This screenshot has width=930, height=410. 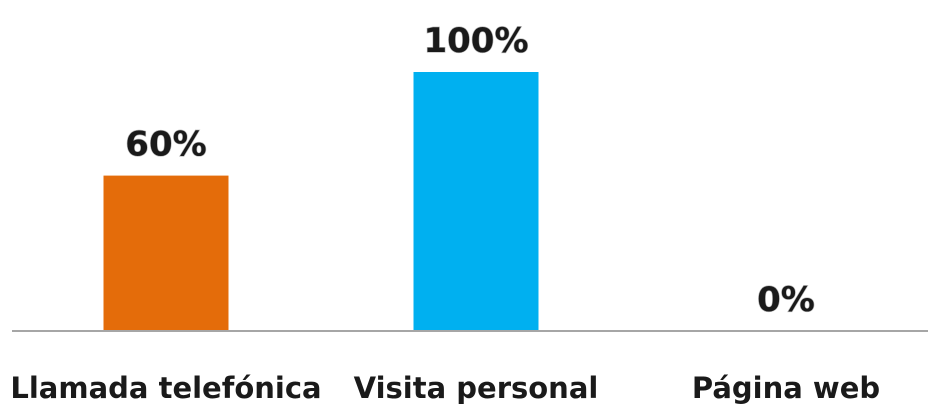 I want to click on category-label-2: Página web, so click(x=786, y=388).